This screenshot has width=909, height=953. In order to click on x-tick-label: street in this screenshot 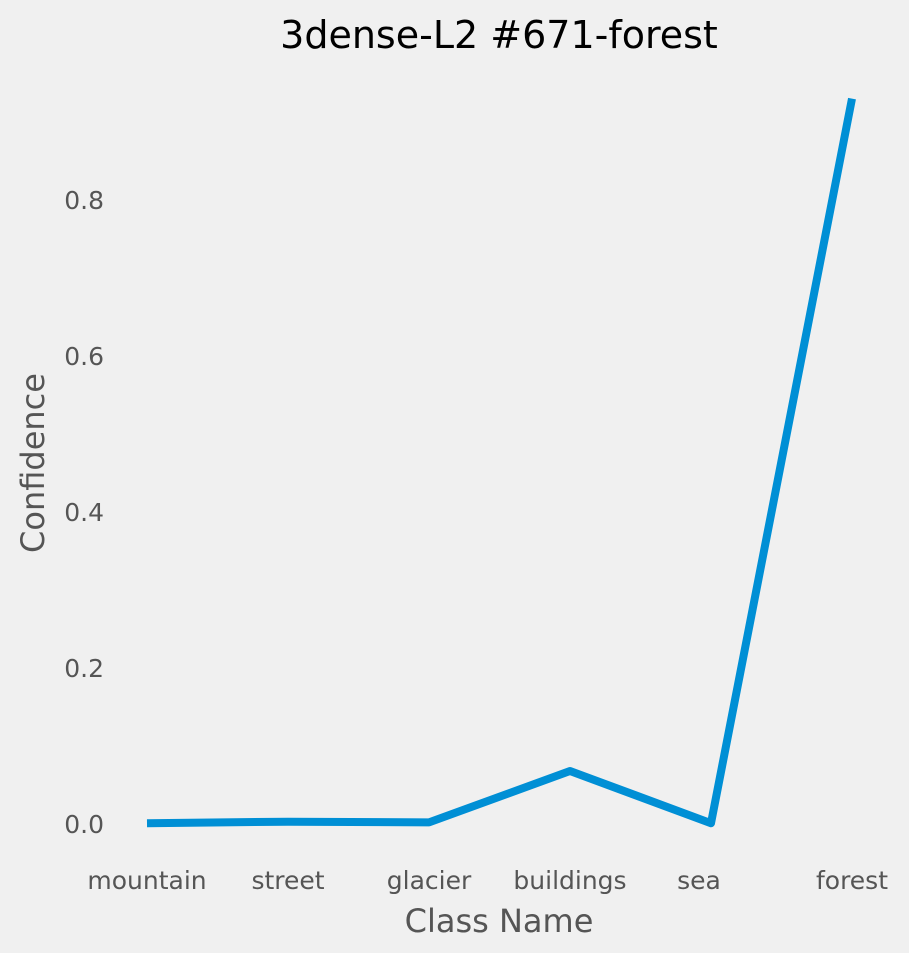, I will do `click(287, 880)`.